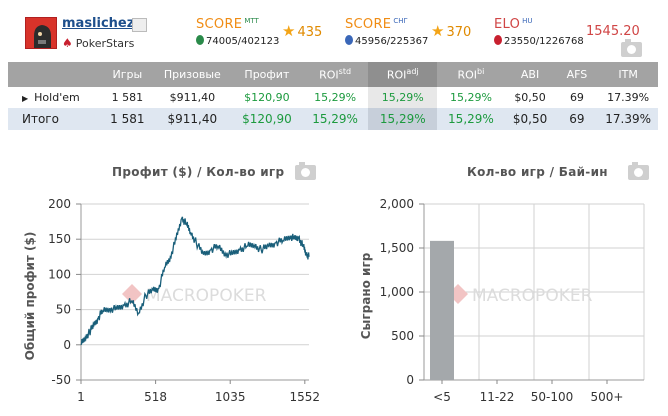 The width and height of the screenshot is (668, 416). Describe the element at coordinates (305, 397) in the screenshot. I see `x-tick-label: 1552` at that location.